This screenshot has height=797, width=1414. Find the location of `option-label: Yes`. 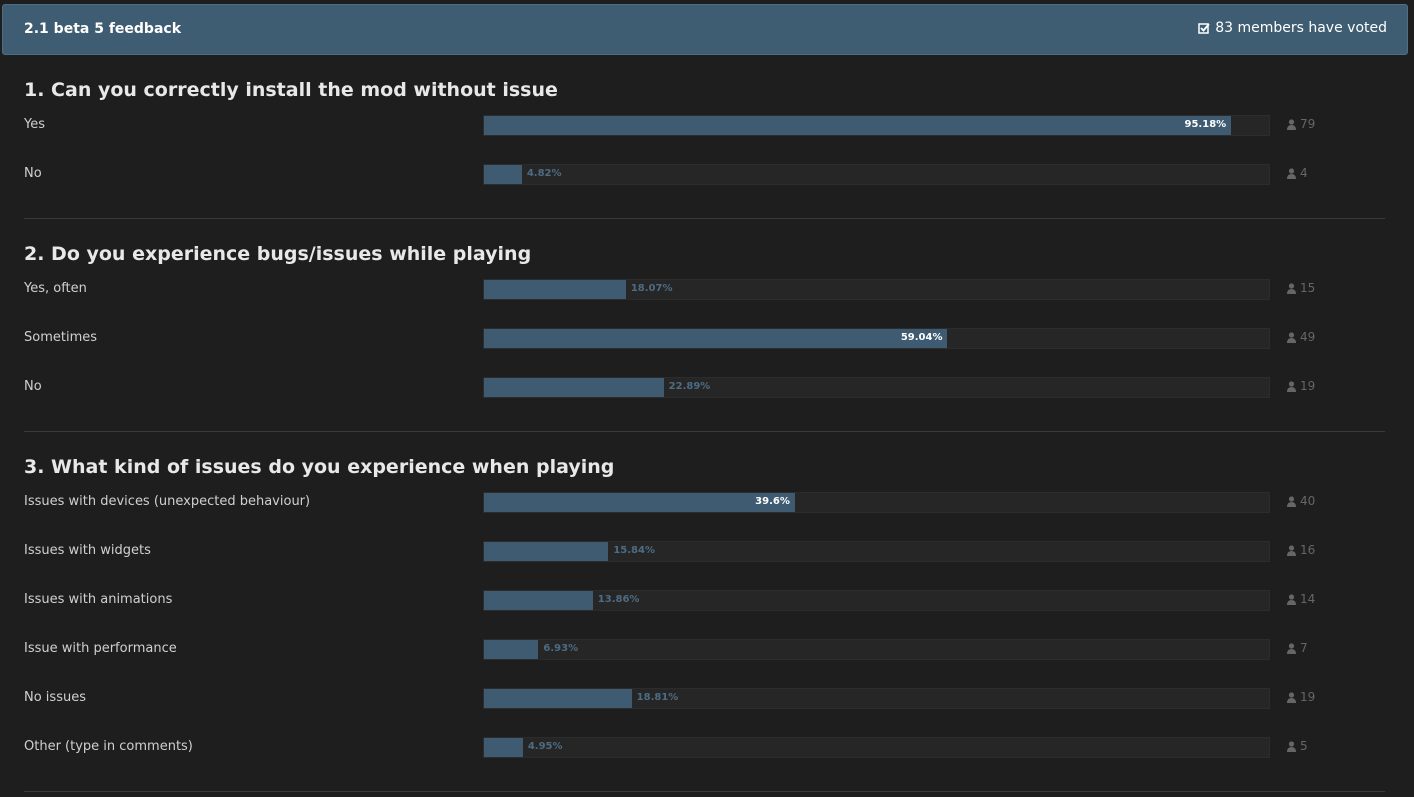

option-label: Yes is located at coordinates (34, 124).